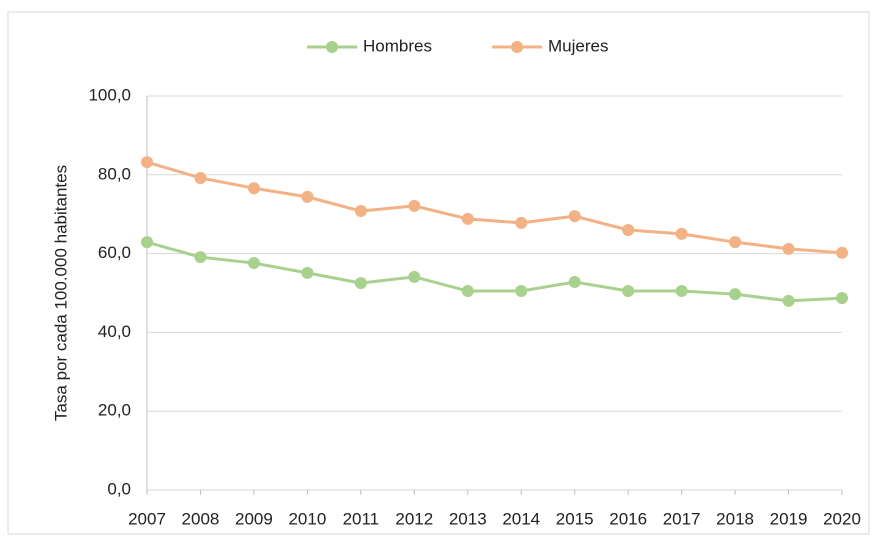  I want to click on y-tick-label: 0,0, so click(119, 488).